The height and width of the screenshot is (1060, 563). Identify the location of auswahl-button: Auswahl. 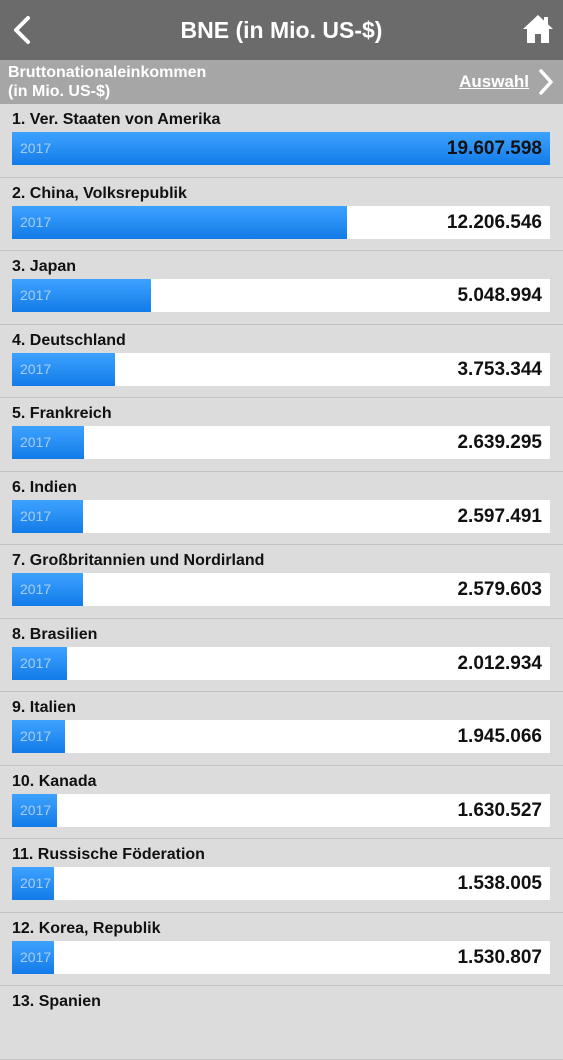
(507, 82).